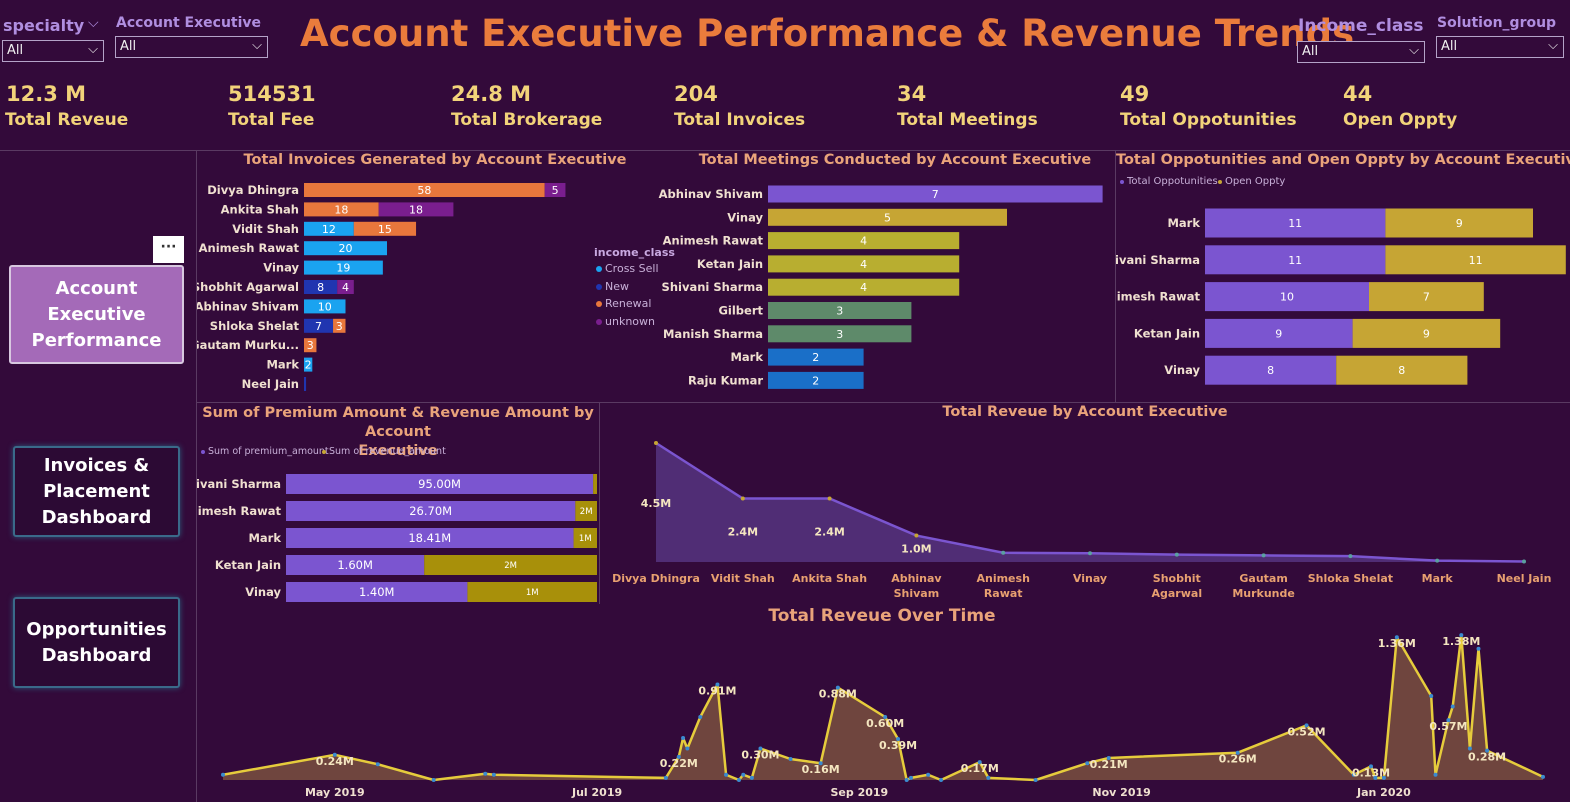 The height and width of the screenshot is (802, 1570). What do you see at coordinates (318, 326) in the screenshot?
I see `invoice-bar-label: 7` at bounding box center [318, 326].